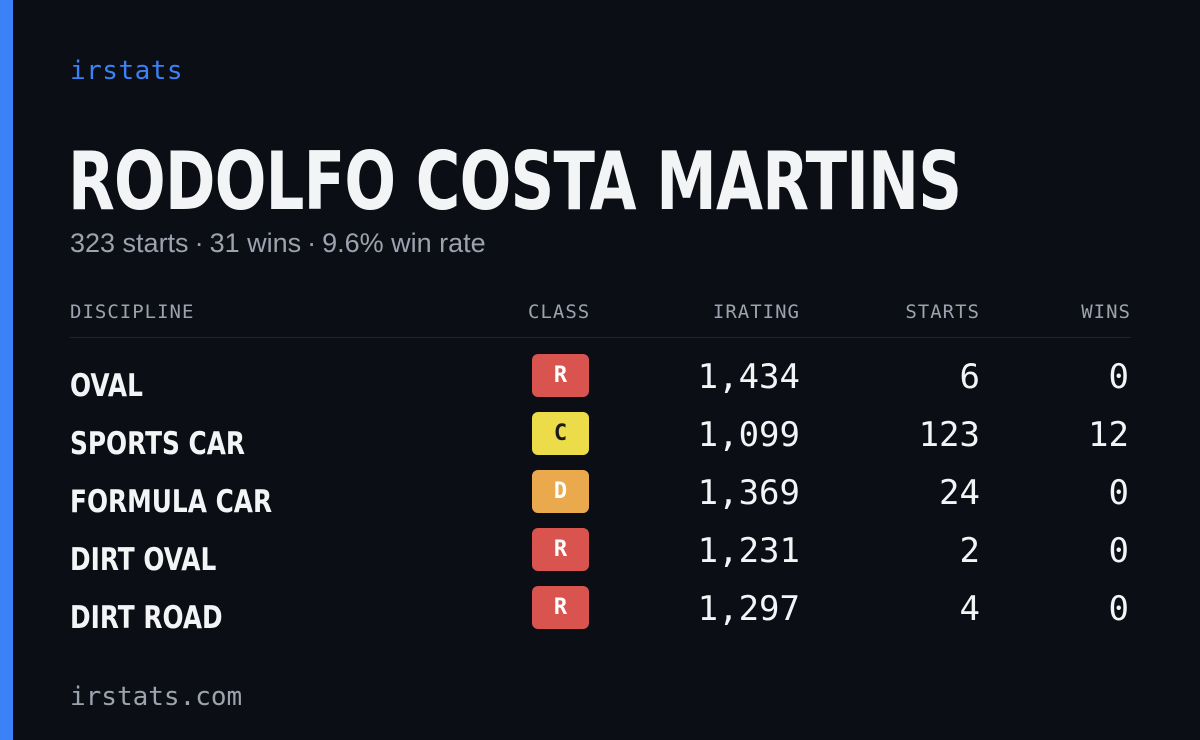 This screenshot has height=740, width=1200. What do you see at coordinates (1106, 312) in the screenshot?
I see `header-wins: WINS` at bounding box center [1106, 312].